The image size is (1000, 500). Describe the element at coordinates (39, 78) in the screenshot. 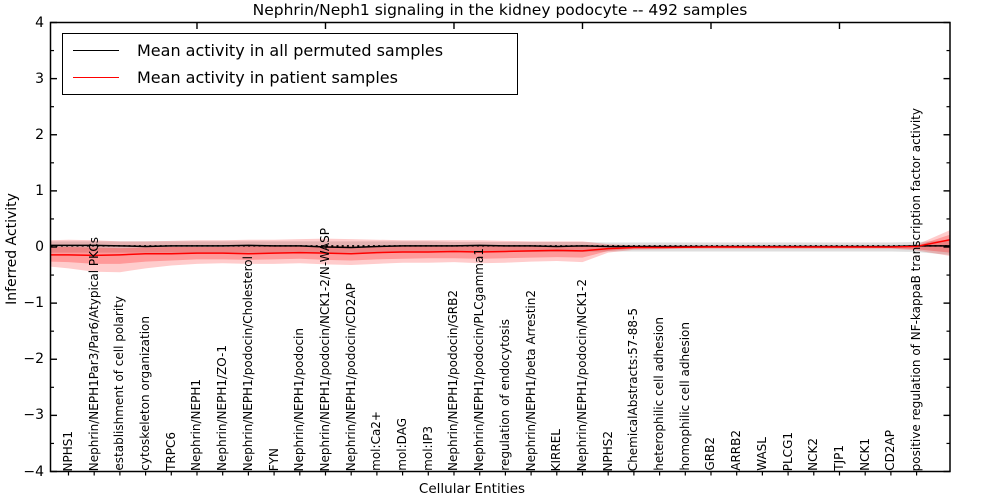

I see `y-tick-label: 3` at that location.